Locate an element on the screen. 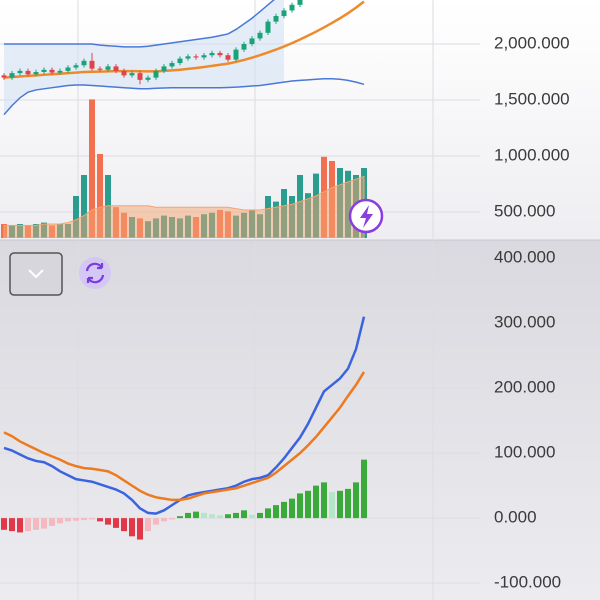 This screenshot has width=600, height=600. lightning-icon is located at coordinates (366, 216).